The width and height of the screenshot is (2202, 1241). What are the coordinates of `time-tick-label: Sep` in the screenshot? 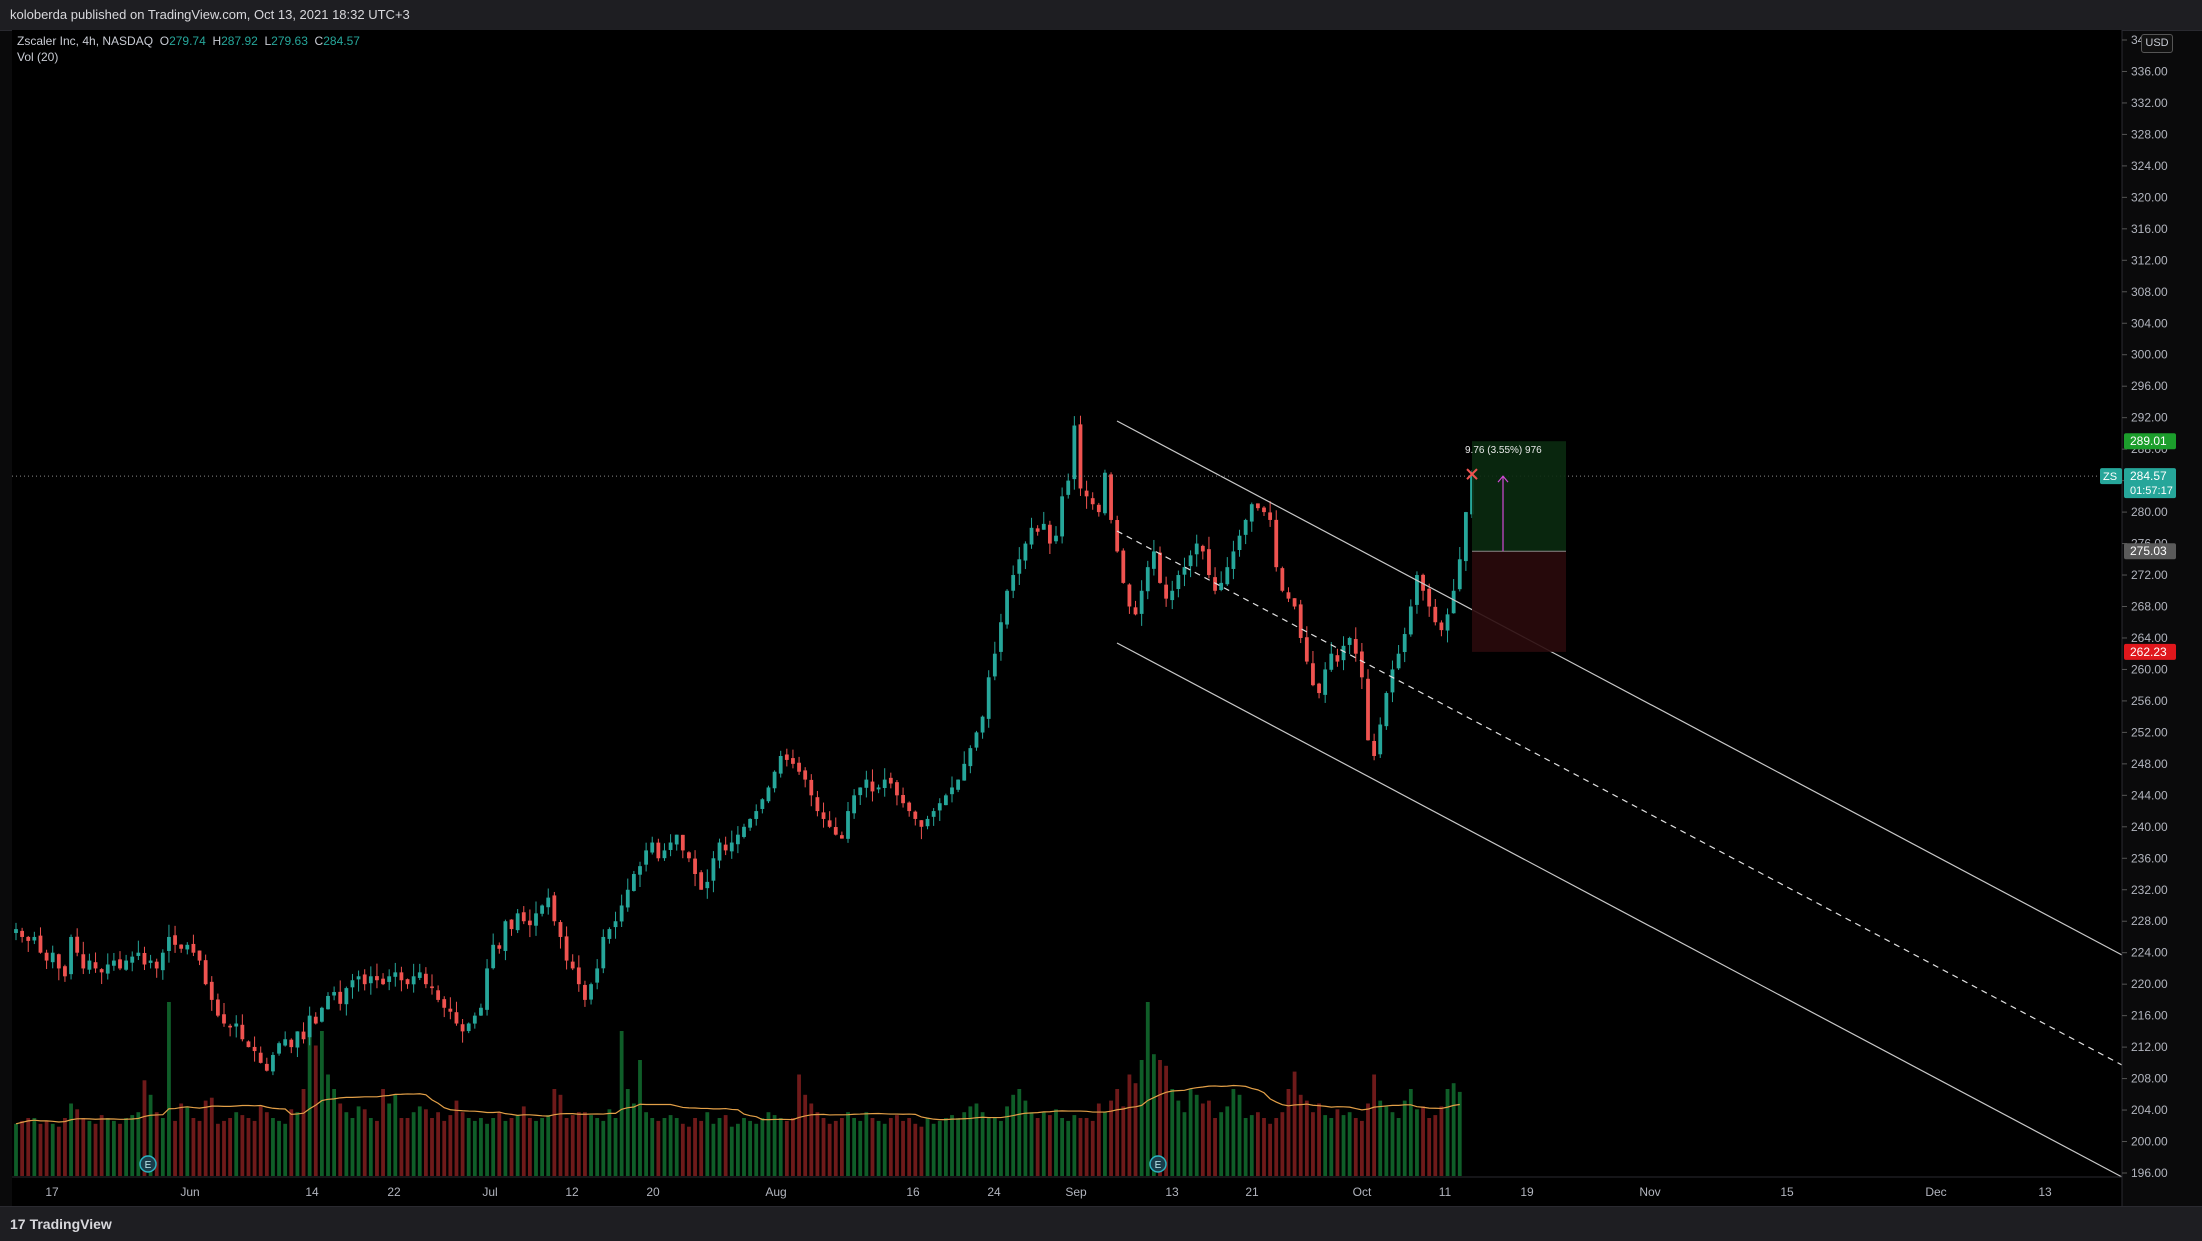 It's located at (1076, 1192).